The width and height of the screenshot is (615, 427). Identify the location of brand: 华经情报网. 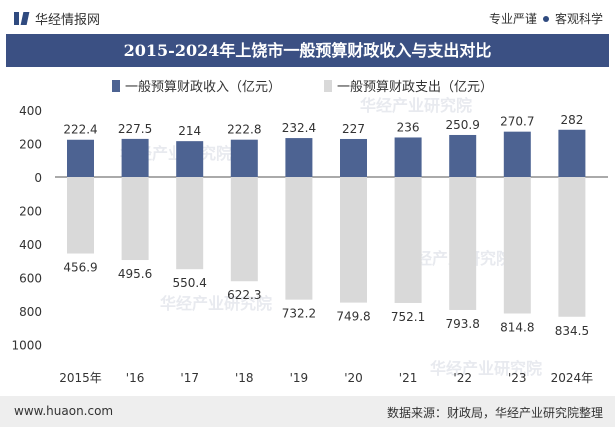
(57, 18).